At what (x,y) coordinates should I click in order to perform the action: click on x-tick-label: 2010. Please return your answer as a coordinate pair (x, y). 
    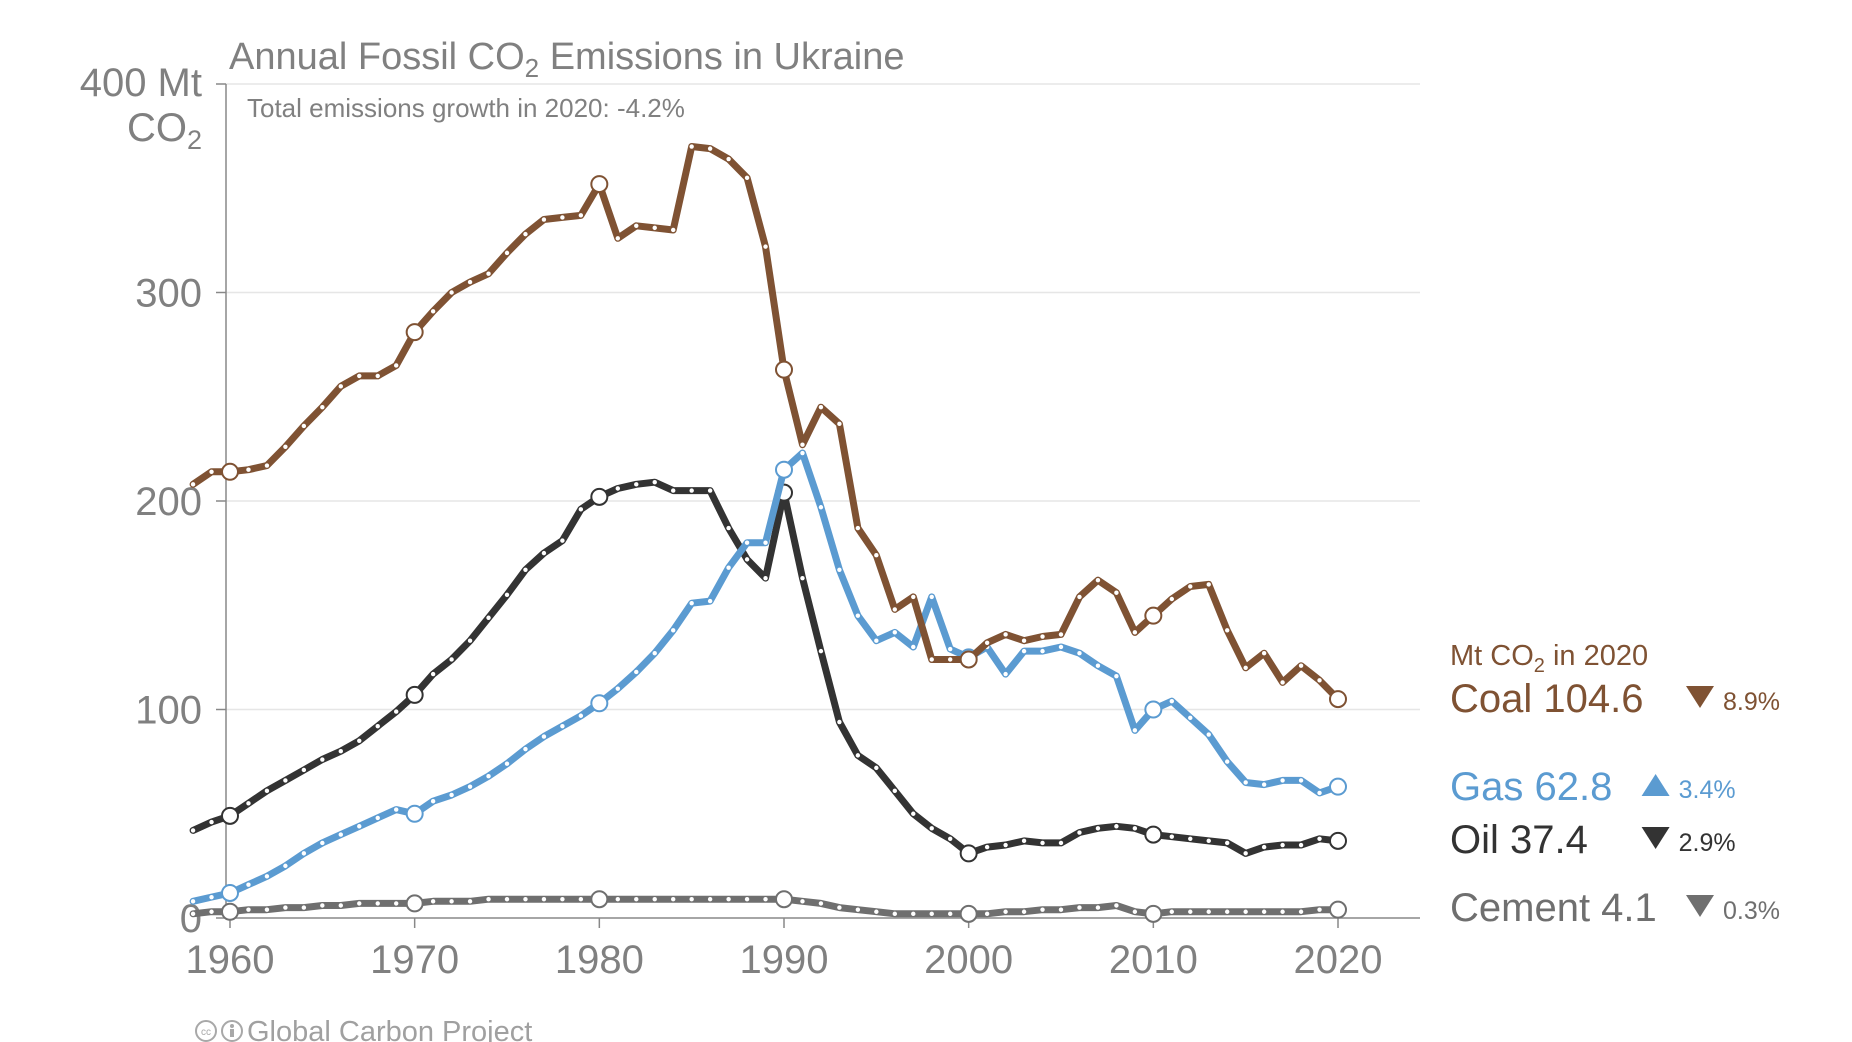
    Looking at the image, I should click on (1153, 960).